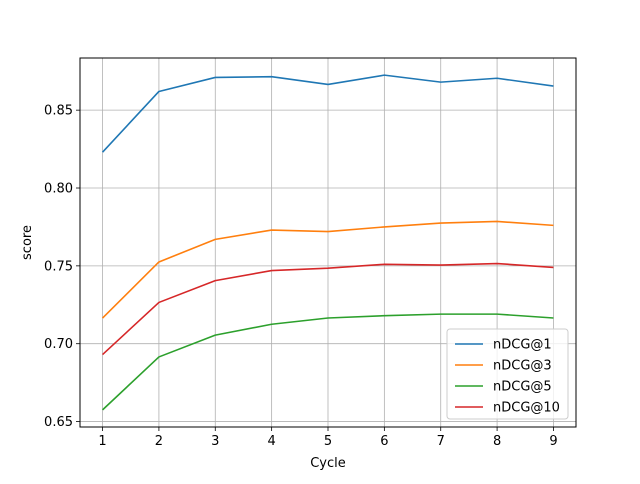  Describe the element at coordinates (328, 463) in the screenshot. I see `x-axis-label: Cycle` at that location.